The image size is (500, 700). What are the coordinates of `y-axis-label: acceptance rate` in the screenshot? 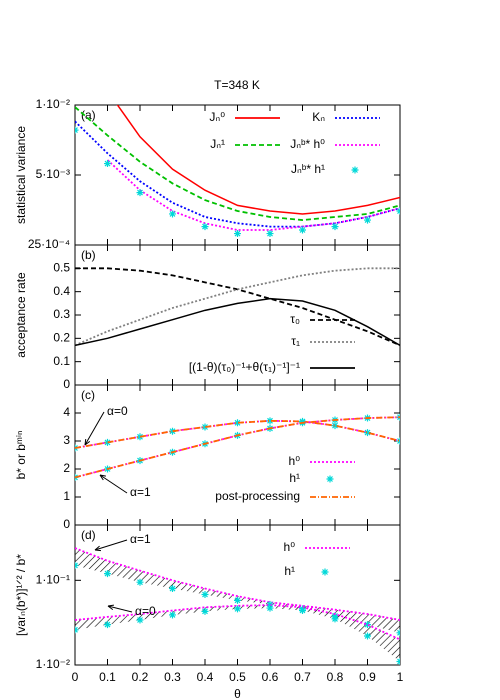 It's located at (21, 315).